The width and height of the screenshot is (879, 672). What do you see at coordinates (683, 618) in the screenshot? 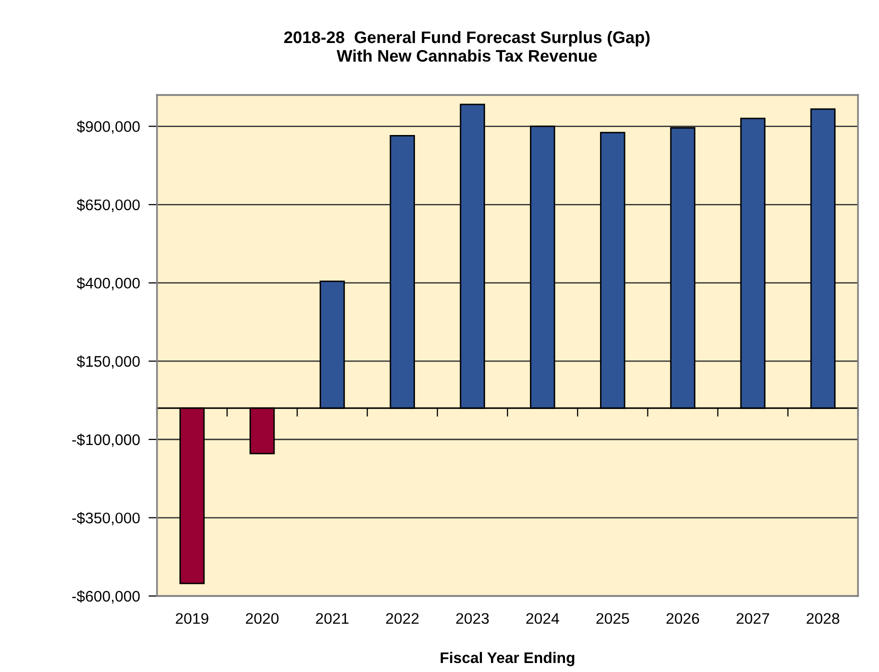
I see `x-tick-label: 2026` at bounding box center [683, 618].